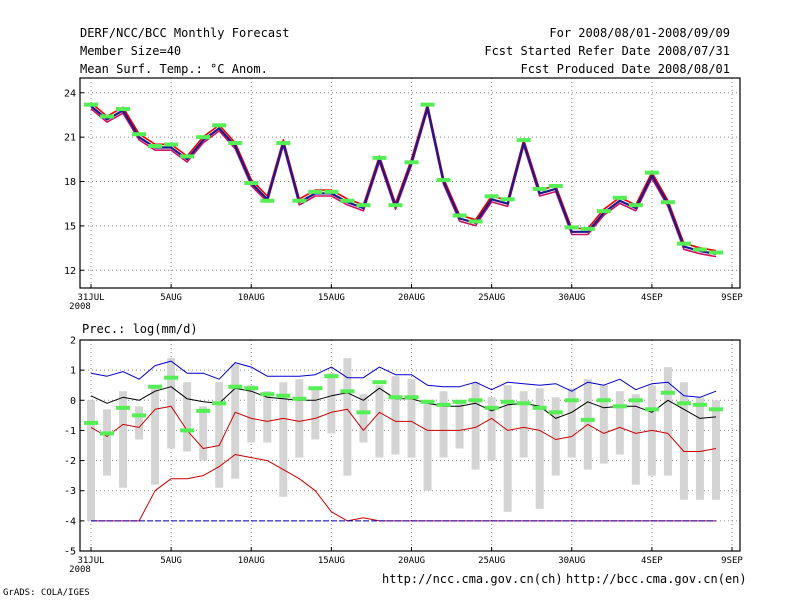  Describe the element at coordinates (70, 182) in the screenshot. I see `y-tick-label: 18` at that location.